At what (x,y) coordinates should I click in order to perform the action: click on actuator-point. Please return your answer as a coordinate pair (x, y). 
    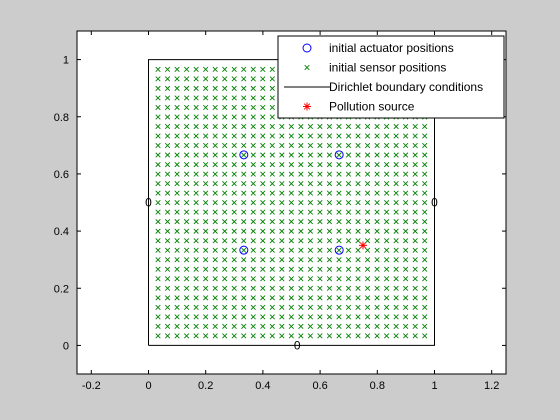
    Looking at the image, I should click on (244, 250).